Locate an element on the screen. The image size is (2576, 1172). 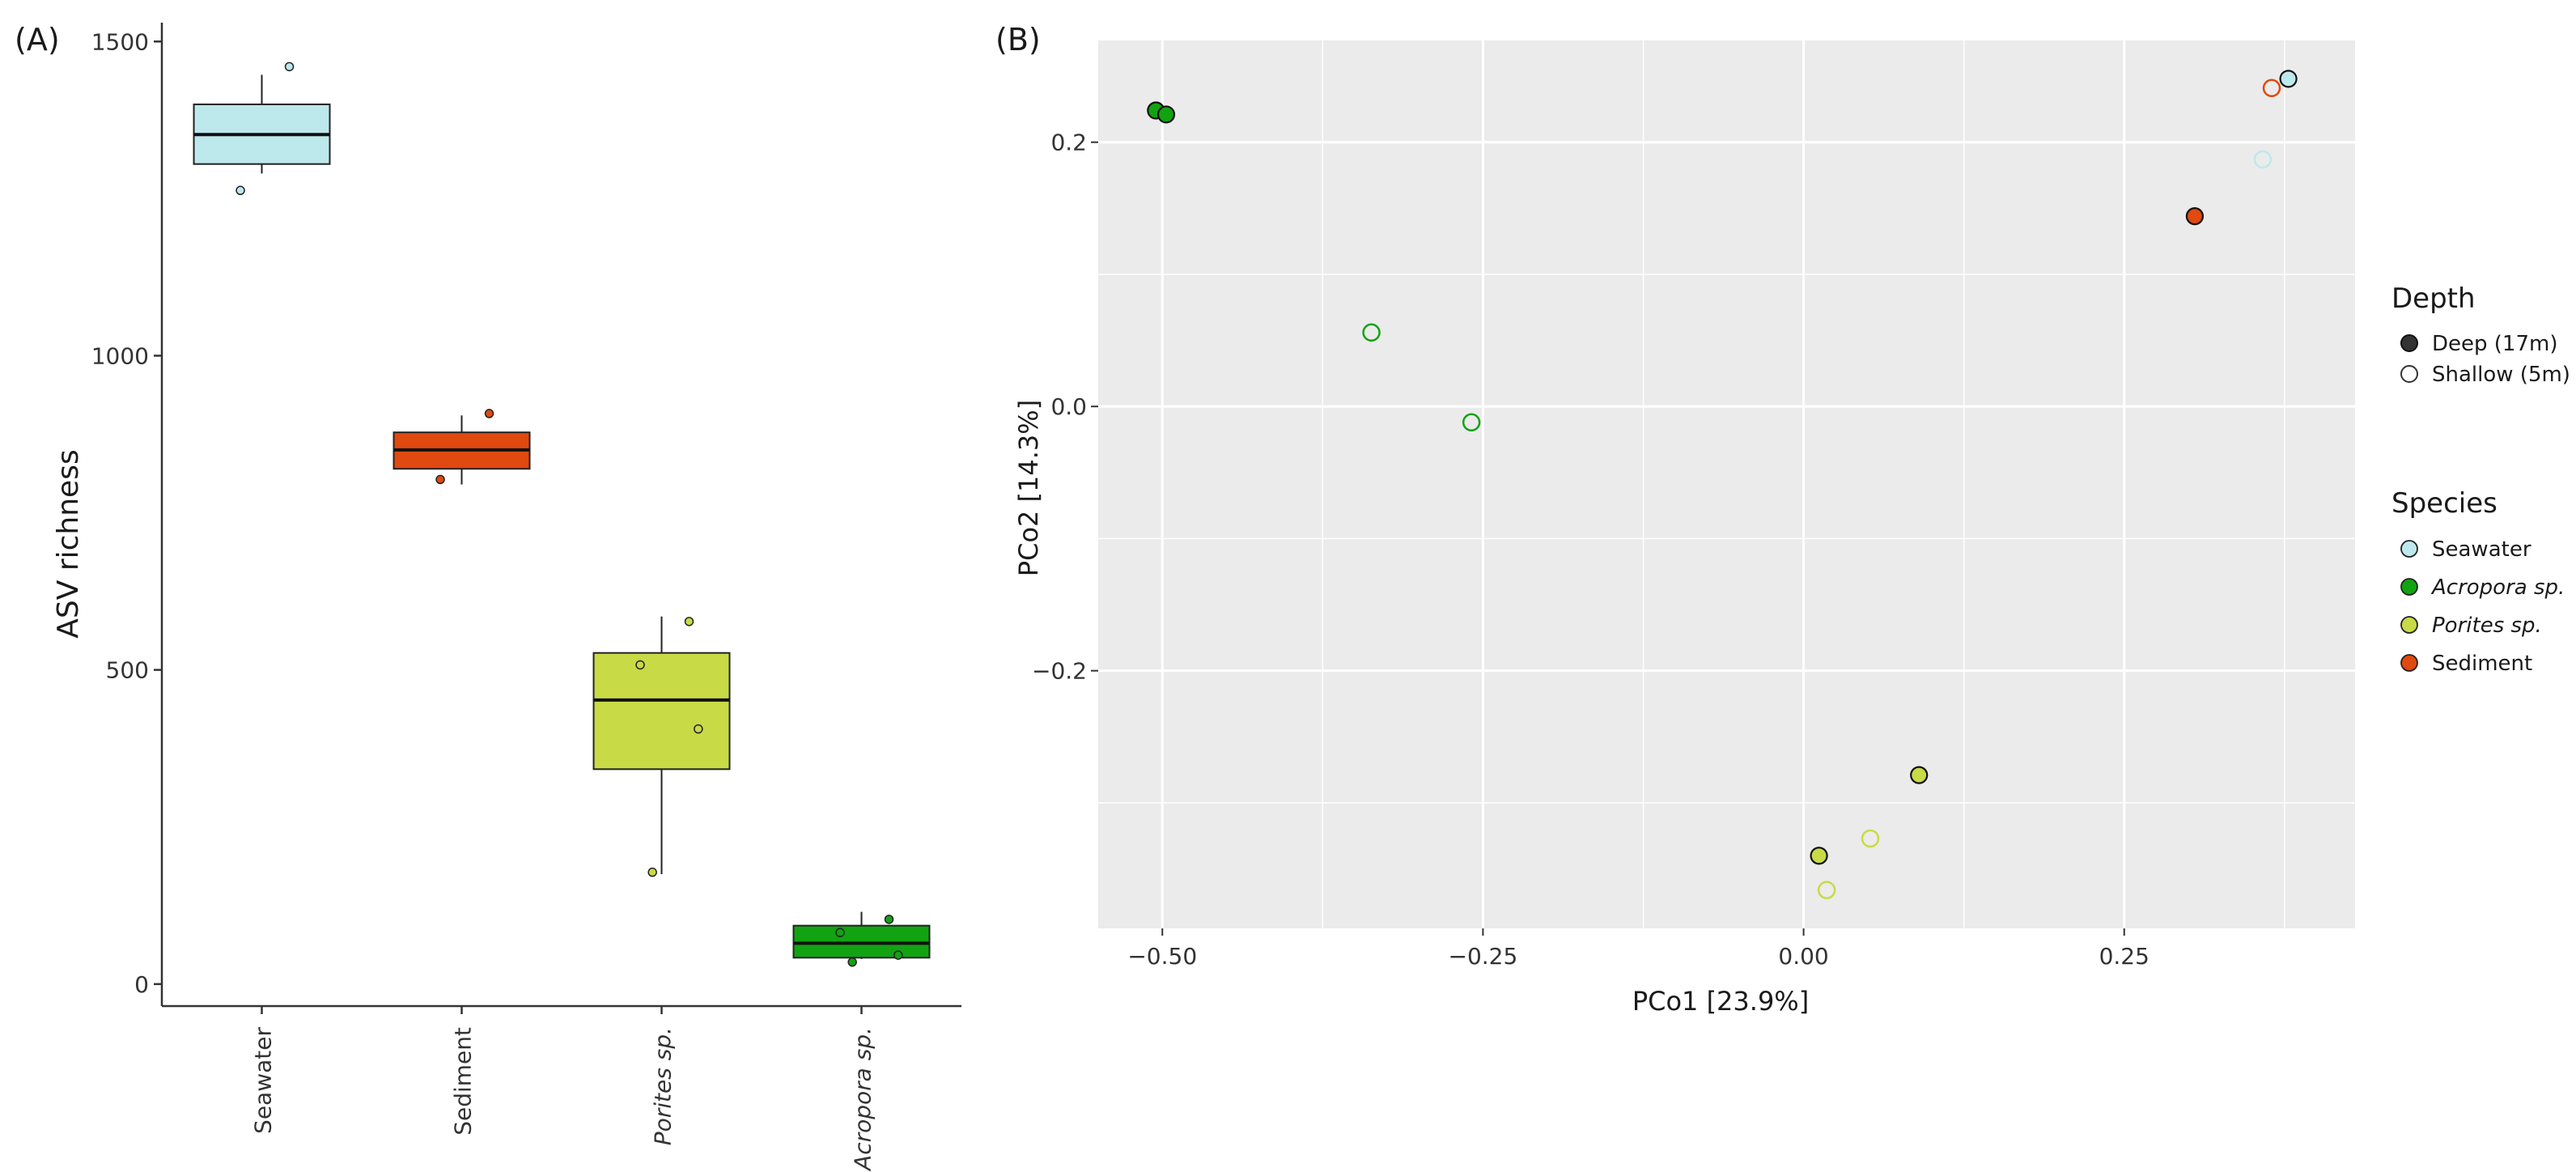
panel-b-x-tick-label: 0.25 is located at coordinates (2124, 956).